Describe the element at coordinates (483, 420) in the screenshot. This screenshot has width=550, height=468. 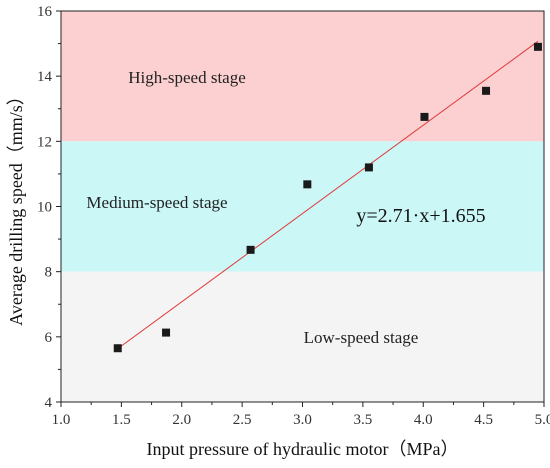
I see `x-tick-label-7: 4.5` at that location.